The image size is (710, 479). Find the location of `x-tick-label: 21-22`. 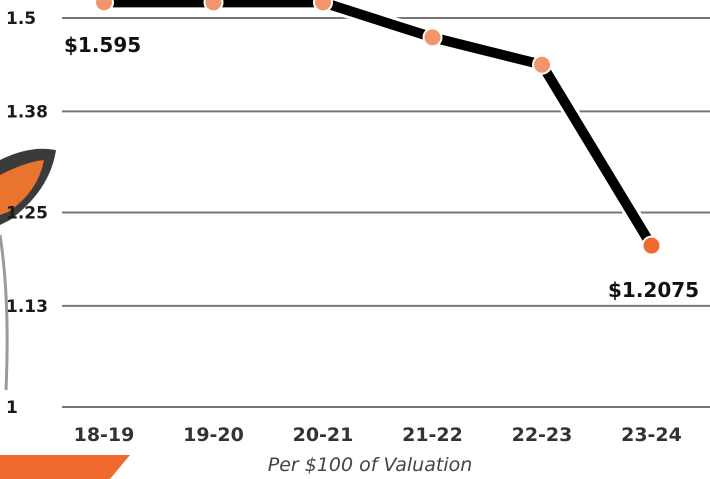

x-tick-label: 21-22 is located at coordinates (432, 435).